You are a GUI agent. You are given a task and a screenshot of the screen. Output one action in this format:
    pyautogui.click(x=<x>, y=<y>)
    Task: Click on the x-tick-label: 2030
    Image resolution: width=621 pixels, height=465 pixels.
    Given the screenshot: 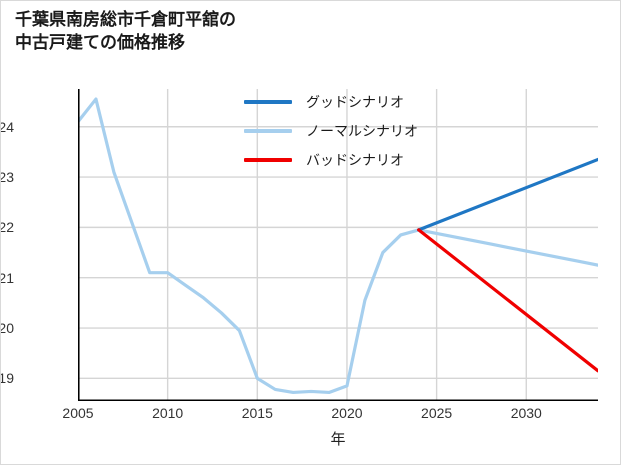 What is the action you would take?
    pyautogui.click(x=526, y=413)
    